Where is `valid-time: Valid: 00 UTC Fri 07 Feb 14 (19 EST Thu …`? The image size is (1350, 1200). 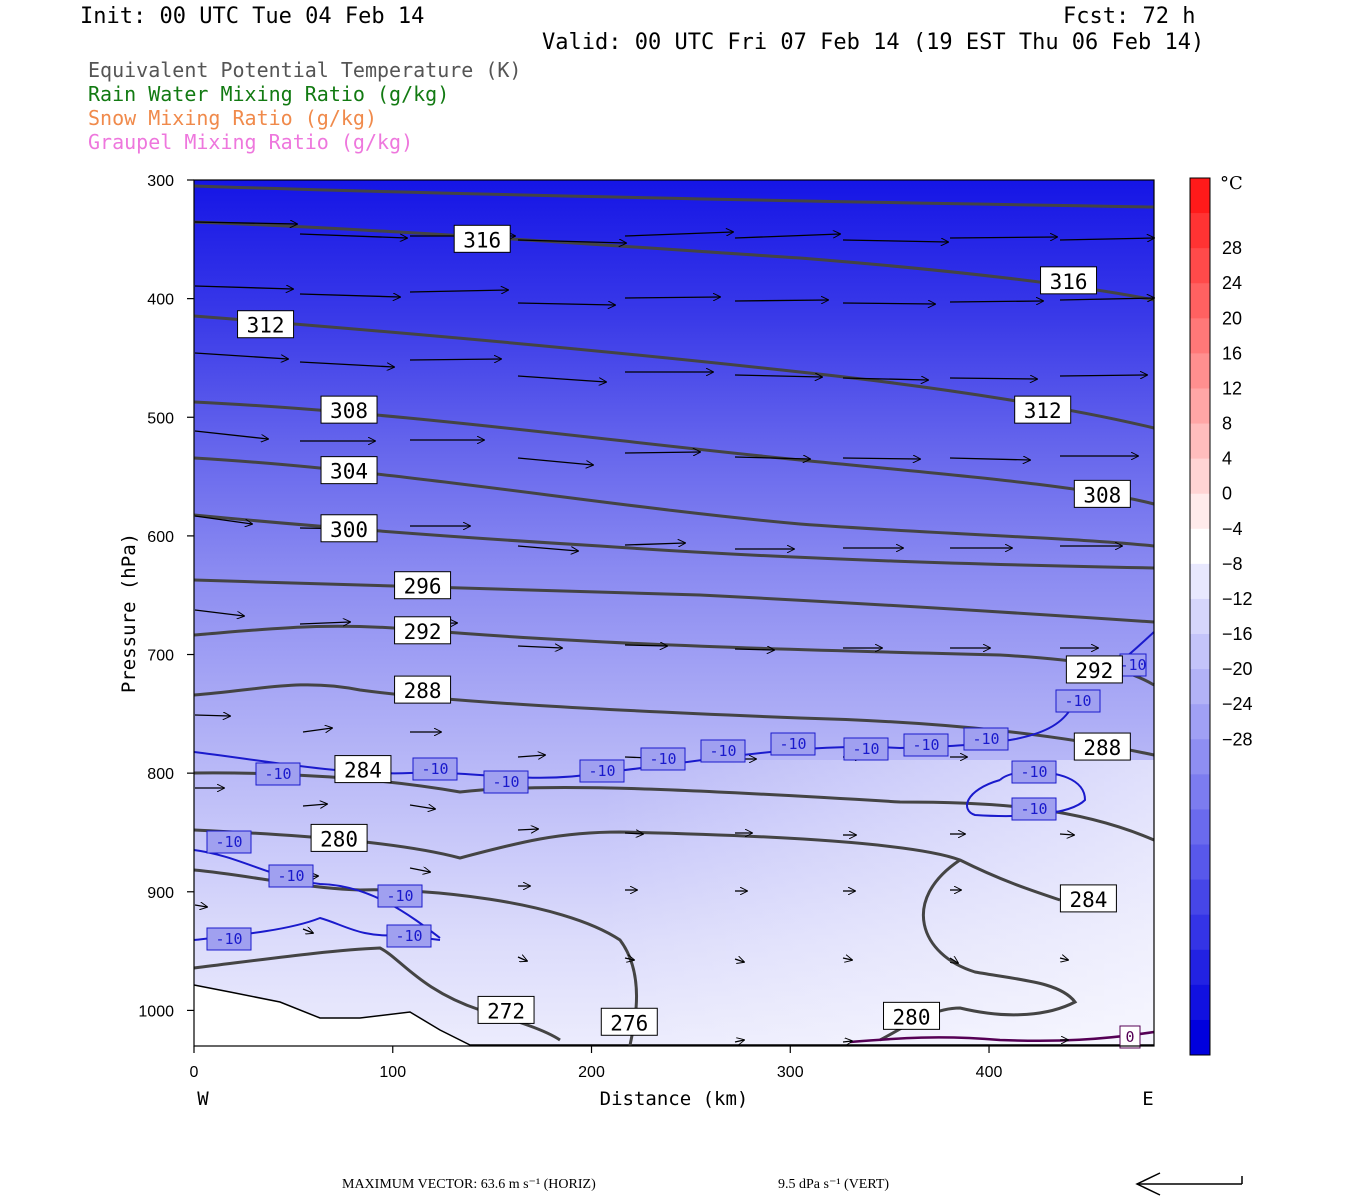 valid-time: Valid: 00 UTC Fri 07 Feb 14 (19 EST Thu … is located at coordinates (873, 42).